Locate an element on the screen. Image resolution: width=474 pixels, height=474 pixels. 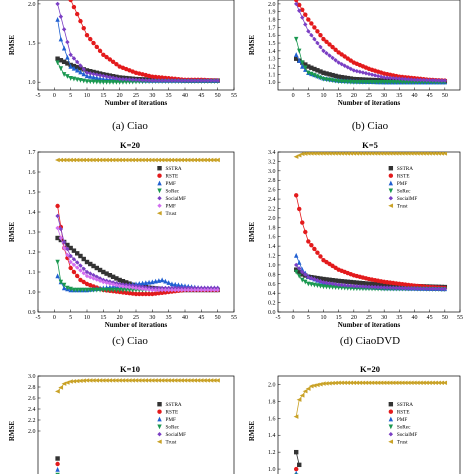
y-tick-label: 1.7 is located at coordinates (272, 28).